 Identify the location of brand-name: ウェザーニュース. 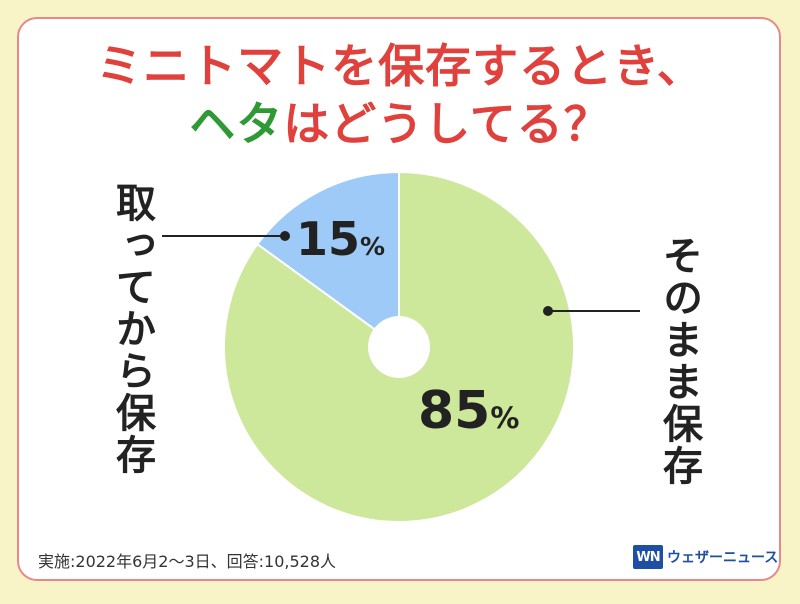
(723, 558).